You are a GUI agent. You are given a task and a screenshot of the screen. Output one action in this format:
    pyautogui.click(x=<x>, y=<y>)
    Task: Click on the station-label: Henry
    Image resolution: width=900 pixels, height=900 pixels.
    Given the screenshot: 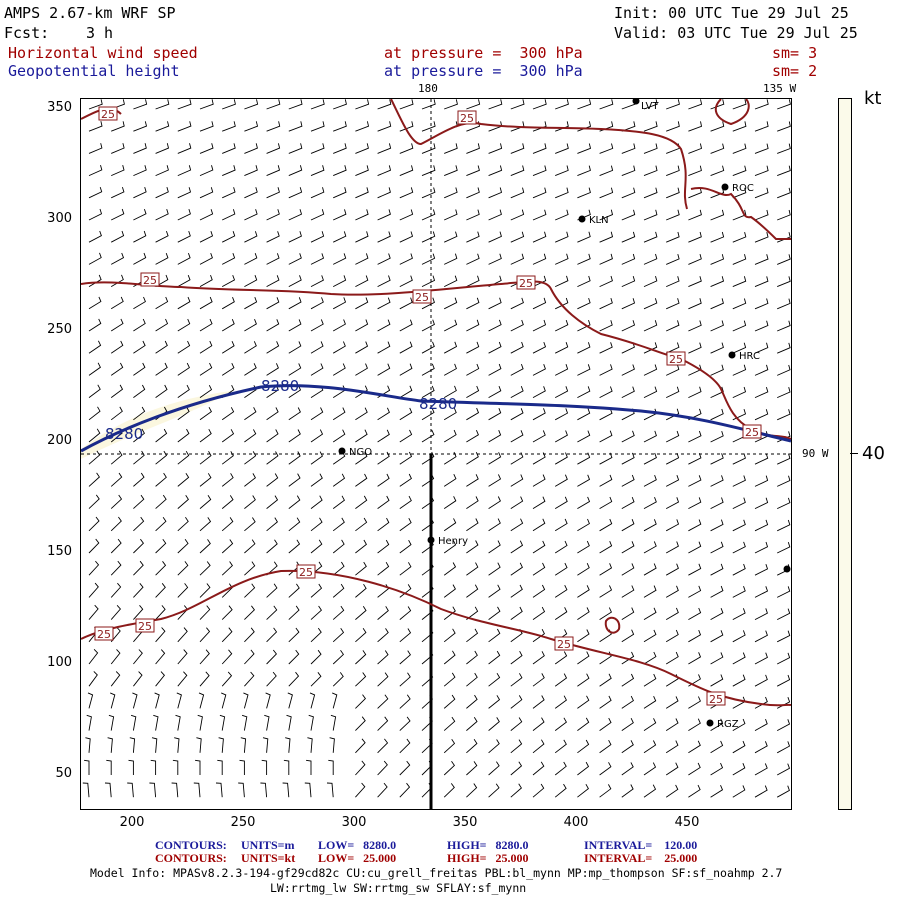 What is the action you would take?
    pyautogui.click(x=453, y=541)
    